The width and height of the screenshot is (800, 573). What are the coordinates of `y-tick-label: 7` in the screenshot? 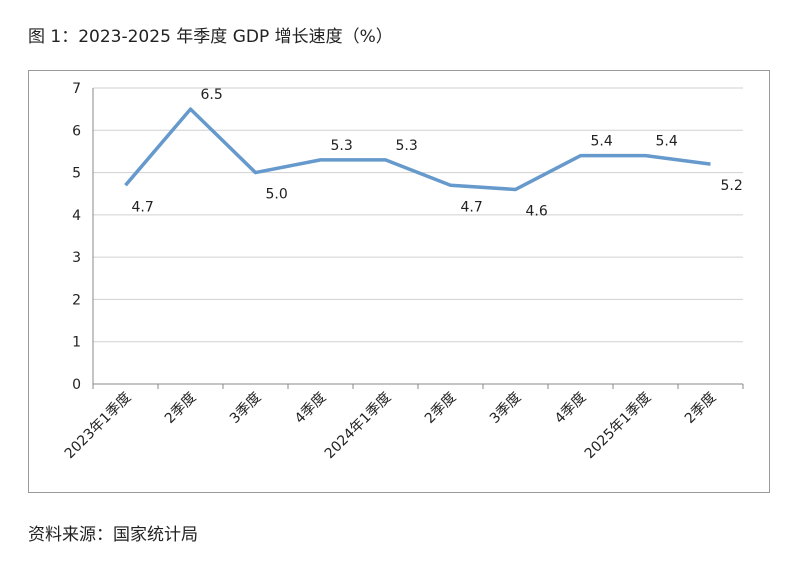 It's located at (76, 89).